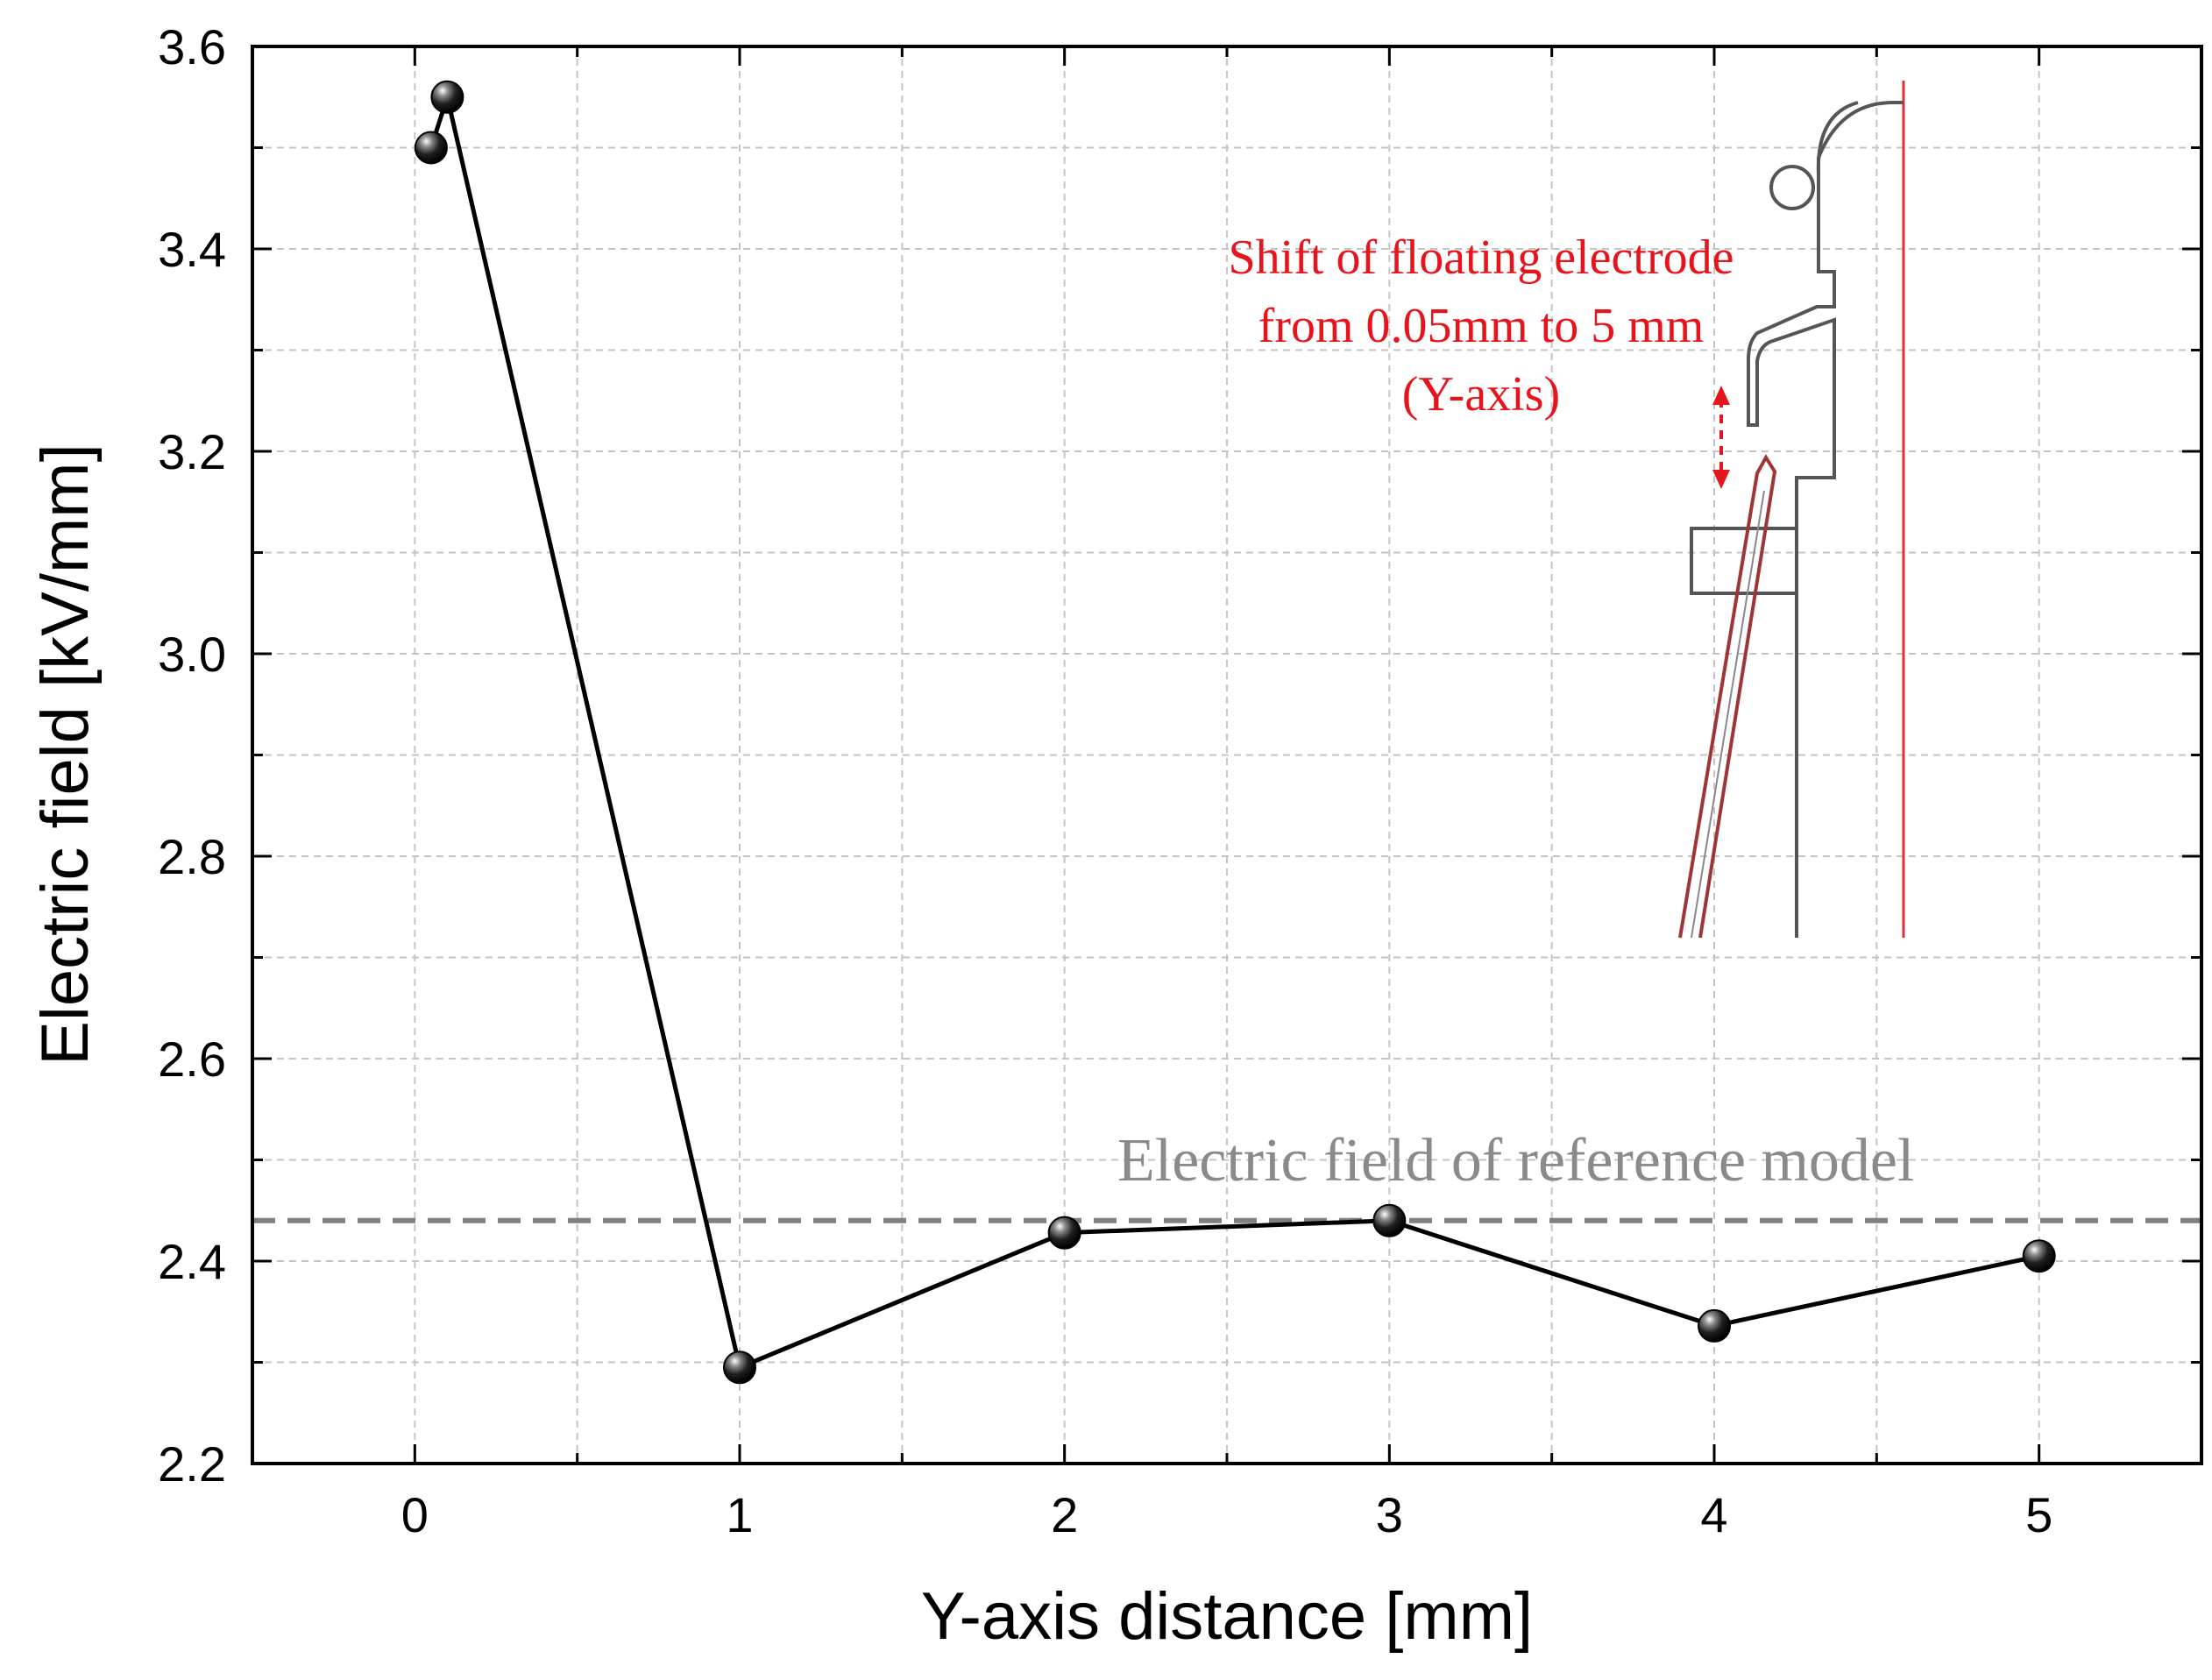 The width and height of the screenshot is (2212, 1680). Describe the element at coordinates (415, 1514) in the screenshot. I see `x-tick-label: 0` at that location.